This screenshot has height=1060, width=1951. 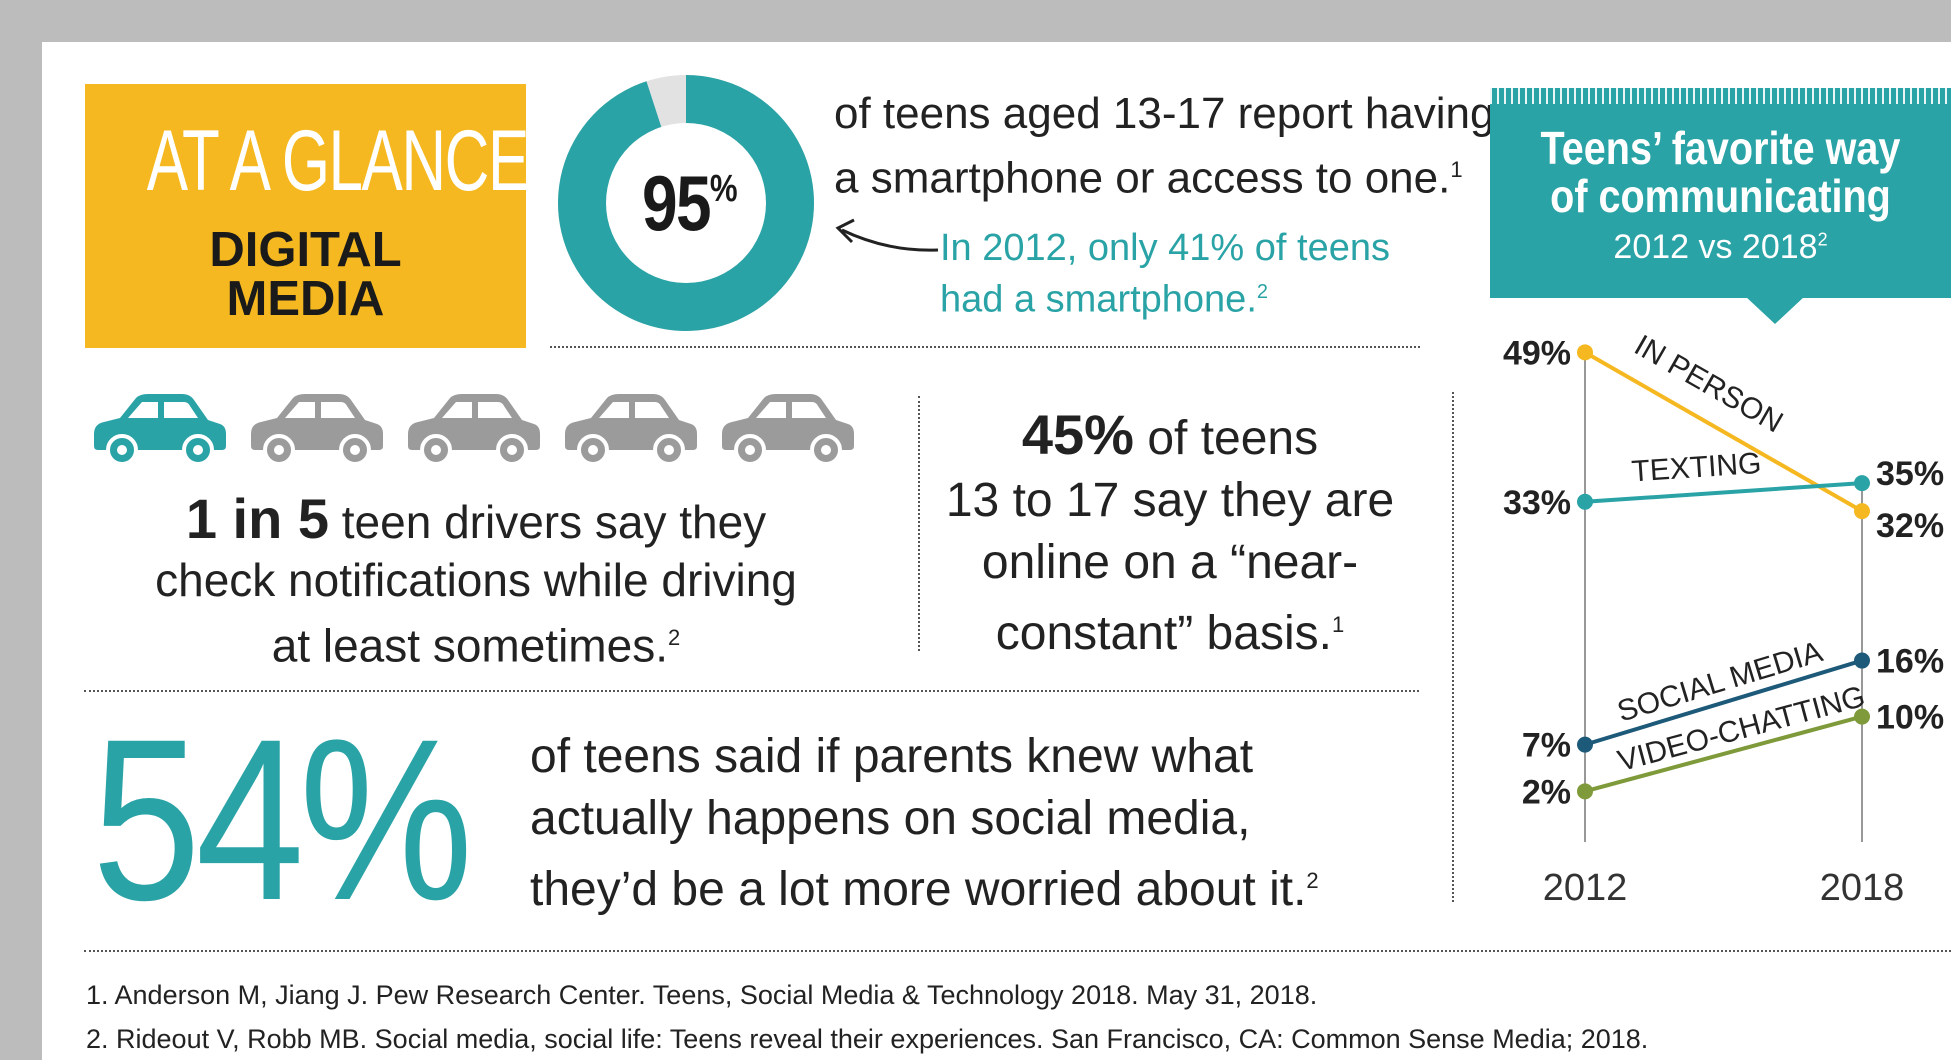 I want to click on drivers-stat: 1 in 5, so click(x=257, y=518).